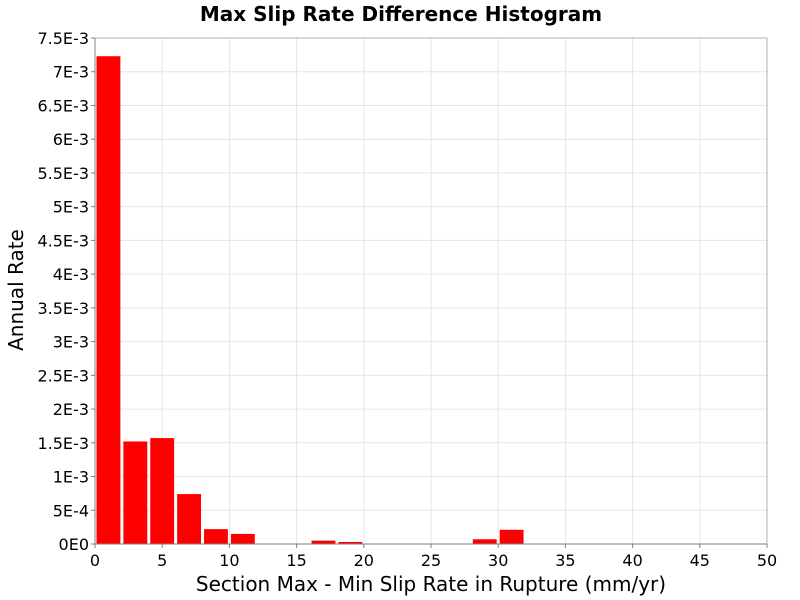 Image resolution: width=800 pixels, height=600 pixels. What do you see at coordinates (71, 342) in the screenshot?
I see `y-tick-label-6: 3E-3` at bounding box center [71, 342].